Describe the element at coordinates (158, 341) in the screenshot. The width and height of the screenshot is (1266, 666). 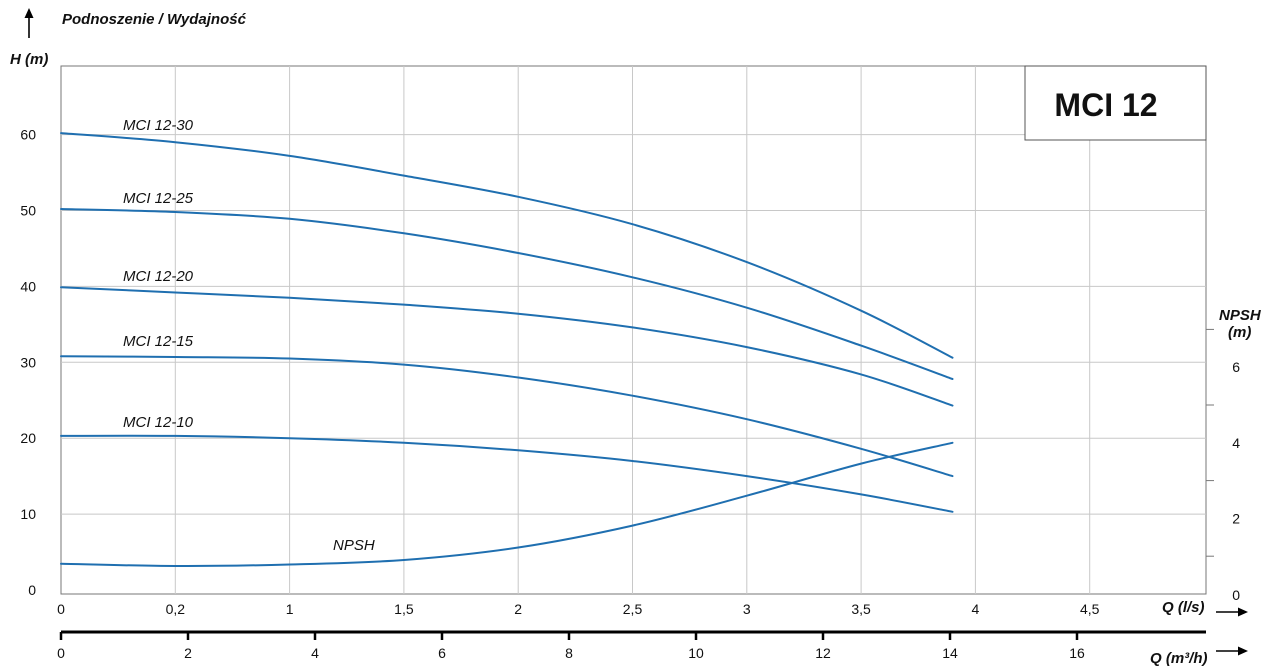
I see `curve-label-mci-12-15: MCI 12-15` at that location.